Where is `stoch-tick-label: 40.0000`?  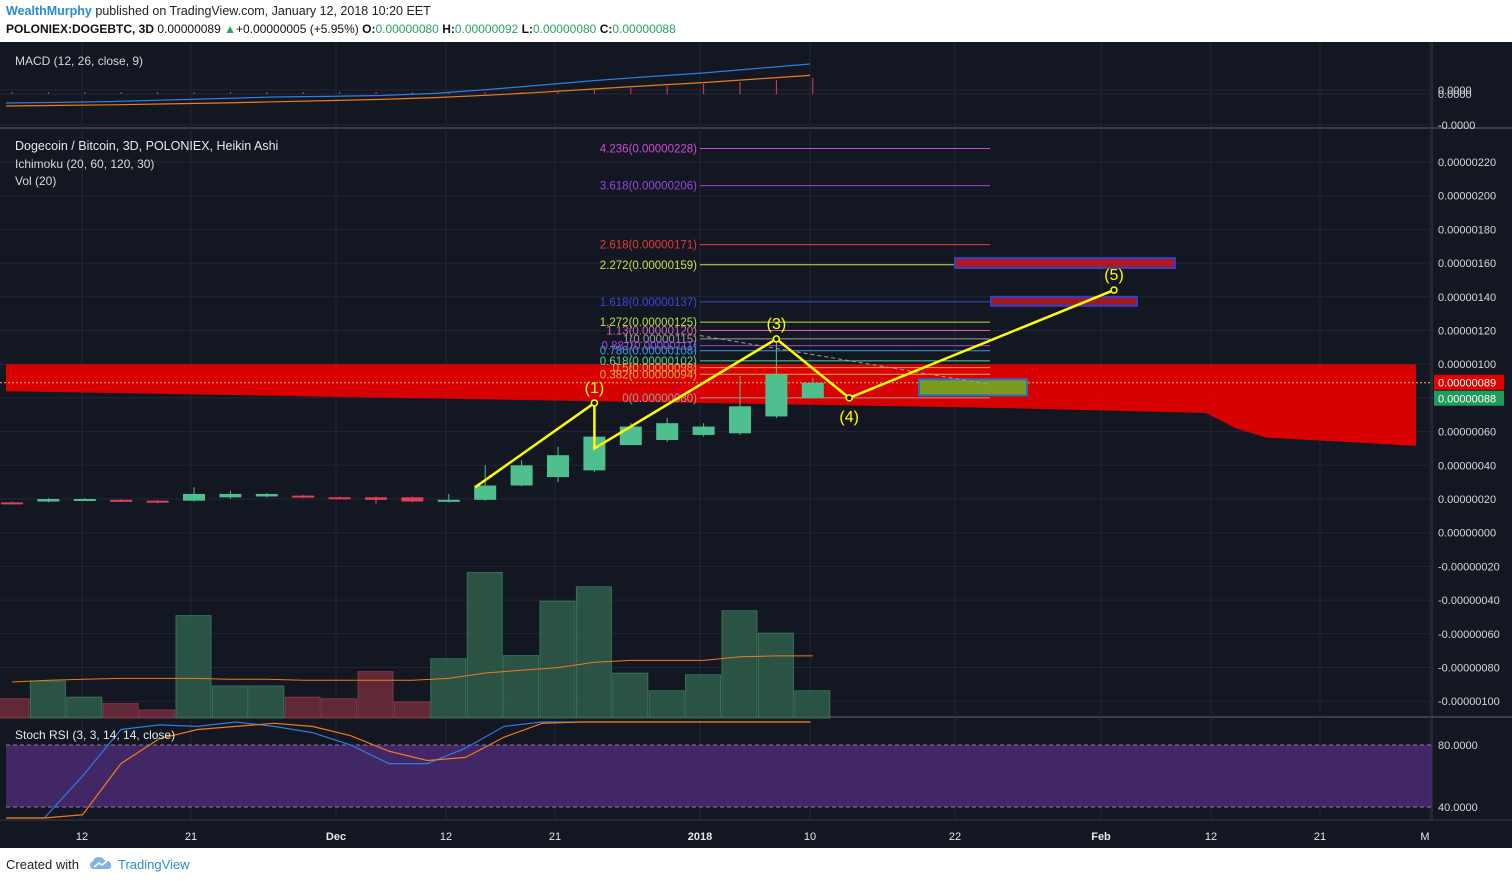 stoch-tick-label: 40.0000 is located at coordinates (1458, 808).